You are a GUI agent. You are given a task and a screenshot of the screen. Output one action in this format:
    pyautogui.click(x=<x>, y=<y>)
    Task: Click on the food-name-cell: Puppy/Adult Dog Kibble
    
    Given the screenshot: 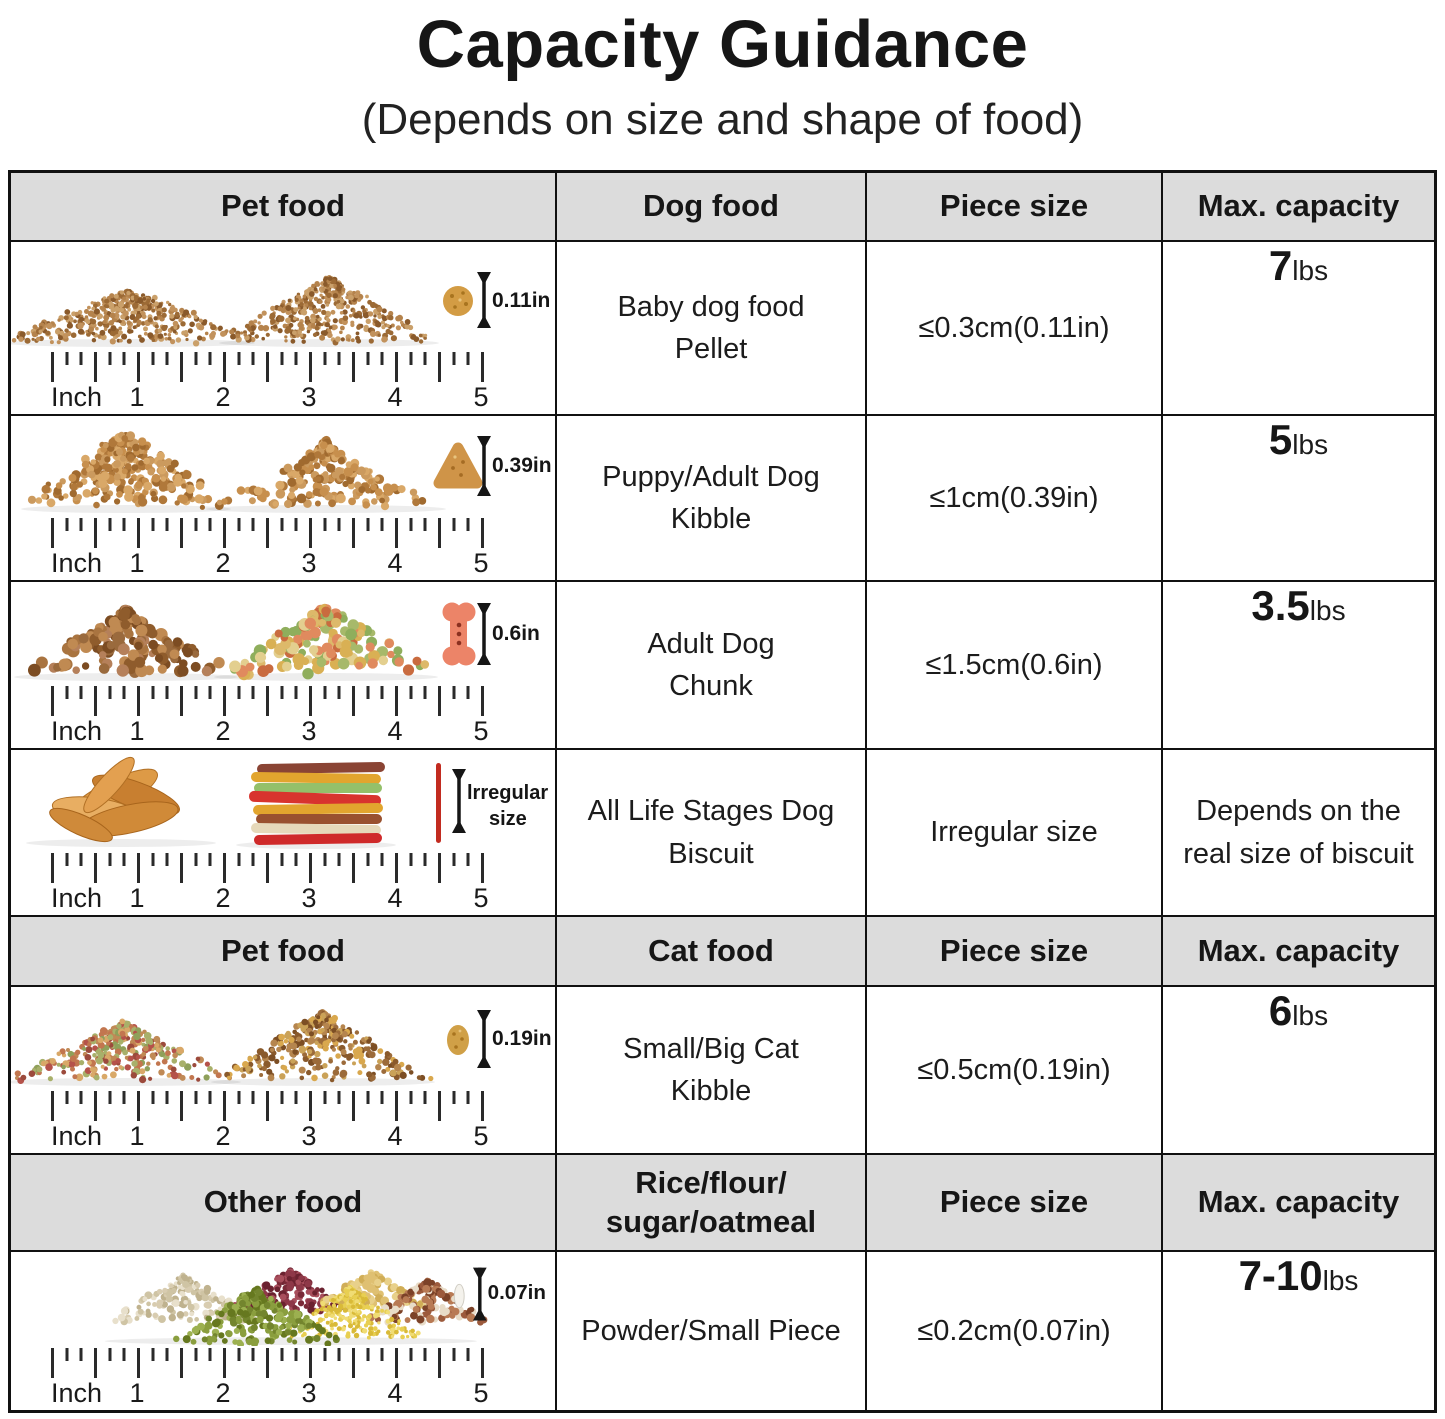 What is the action you would take?
    pyautogui.click(x=712, y=499)
    